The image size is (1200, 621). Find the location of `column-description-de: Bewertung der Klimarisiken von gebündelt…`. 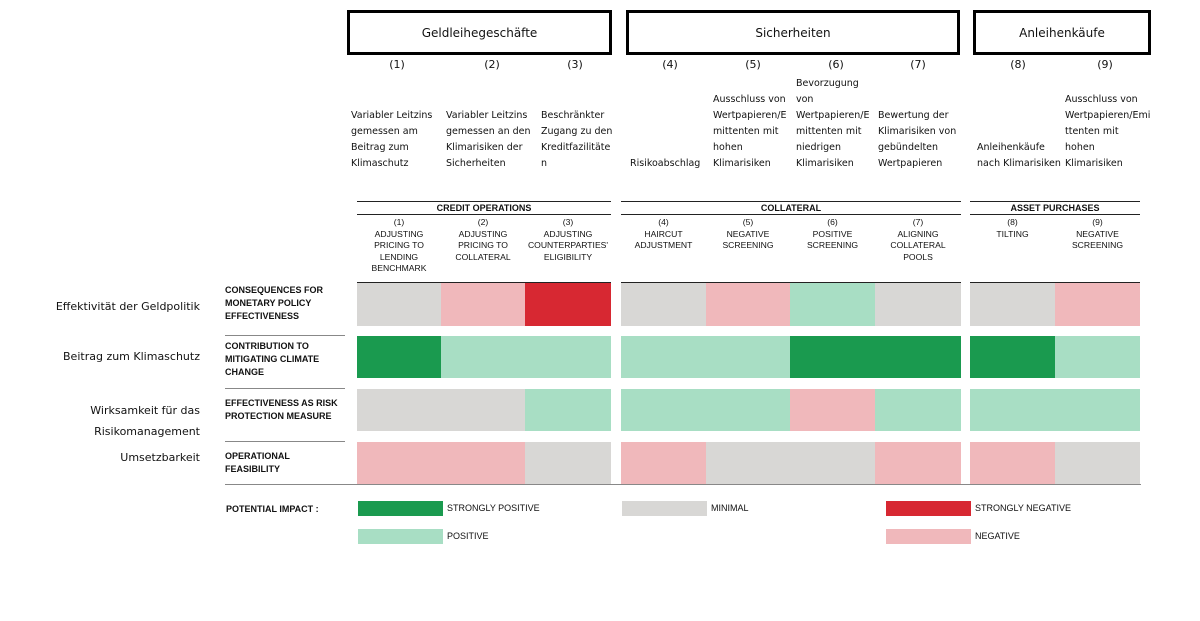

column-description-de: Bewertung der Klimarisiken von gebündelt… is located at coordinates (917, 139).